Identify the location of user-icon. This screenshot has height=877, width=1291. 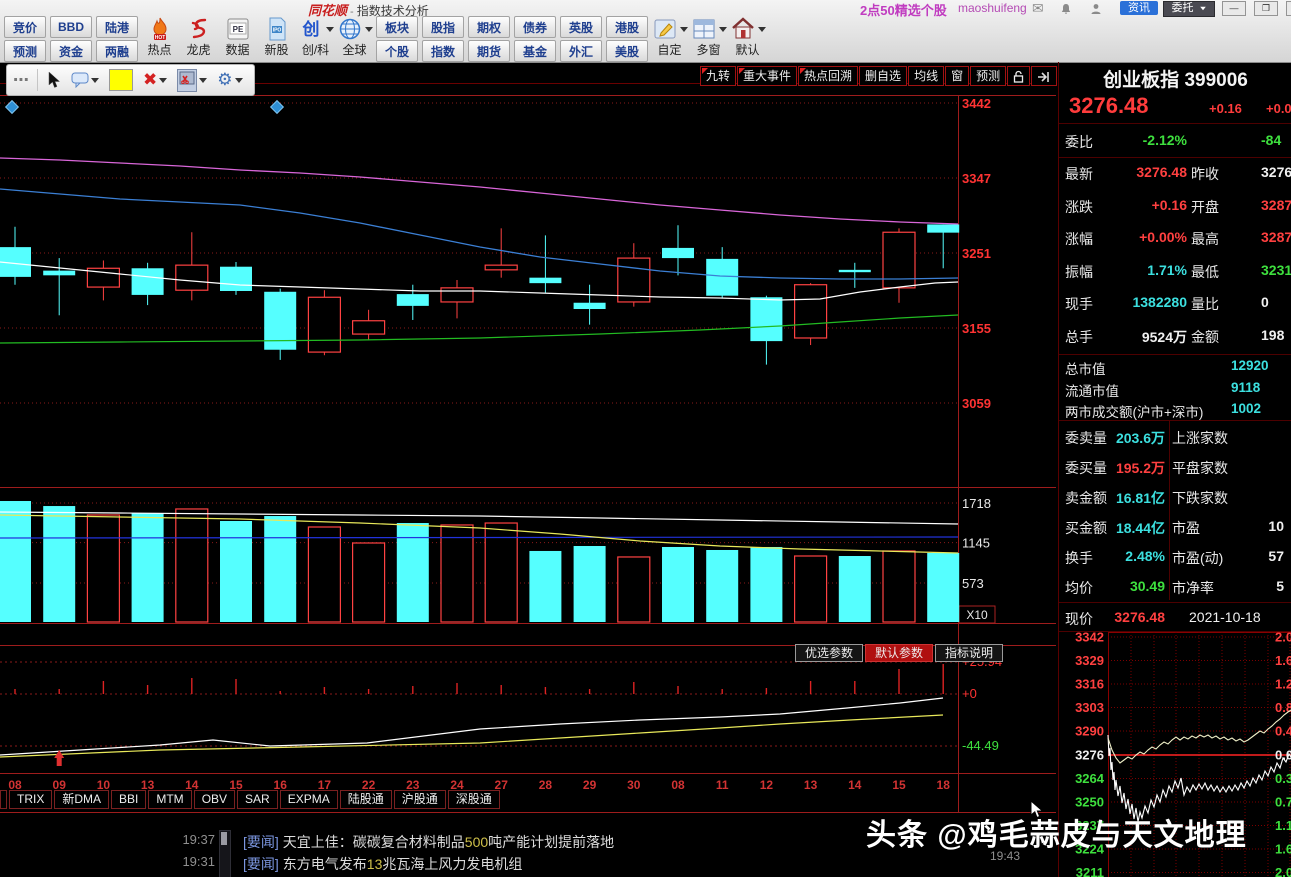
(1096, 10).